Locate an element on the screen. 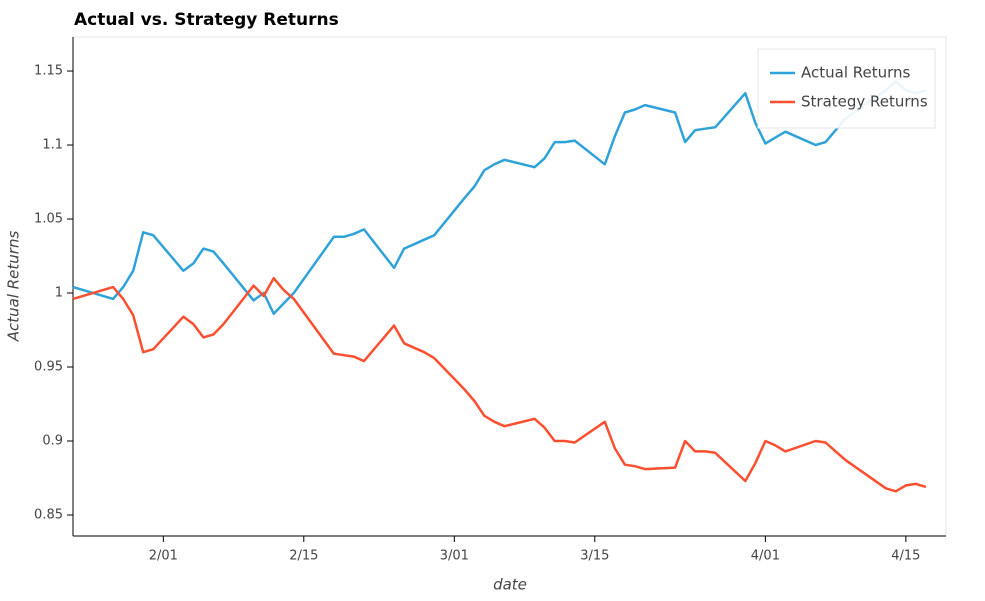  legend-label: Strategy Returns is located at coordinates (864, 102).